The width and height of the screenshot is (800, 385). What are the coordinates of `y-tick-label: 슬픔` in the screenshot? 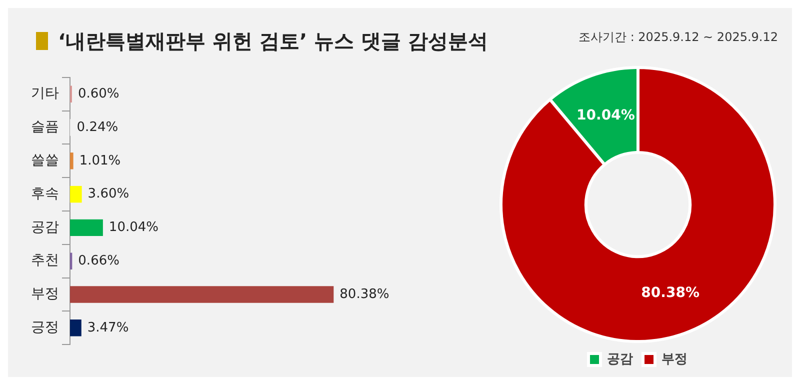 It's located at (45, 127).